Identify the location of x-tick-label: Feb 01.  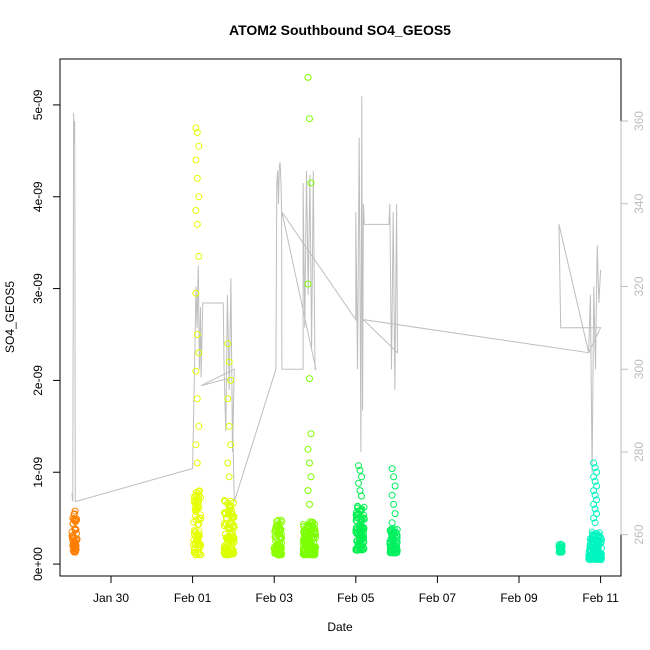
(193, 598).